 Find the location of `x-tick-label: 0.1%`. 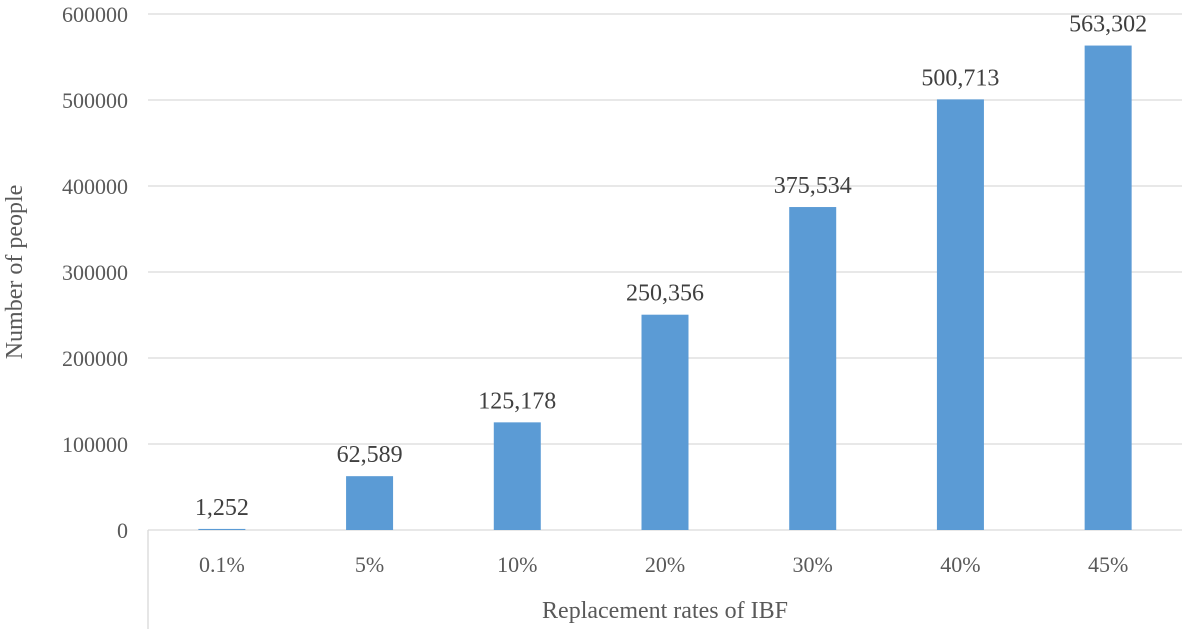

x-tick-label: 0.1% is located at coordinates (222, 564).